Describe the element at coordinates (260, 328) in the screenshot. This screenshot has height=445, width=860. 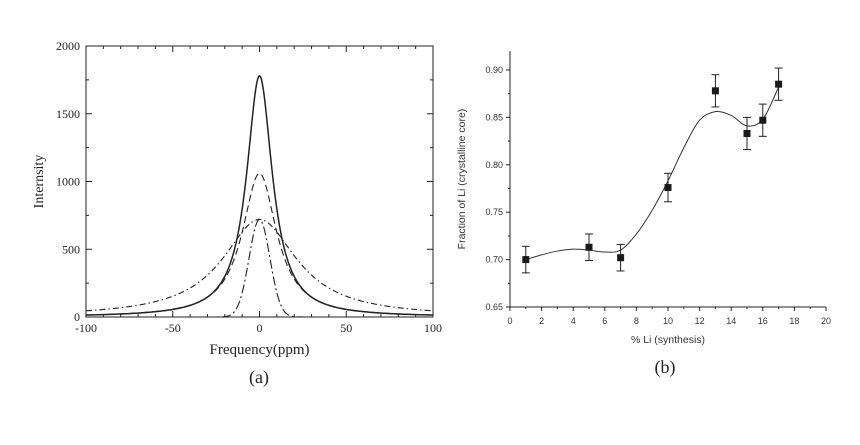
I see `x-tick-label-a: 0` at that location.